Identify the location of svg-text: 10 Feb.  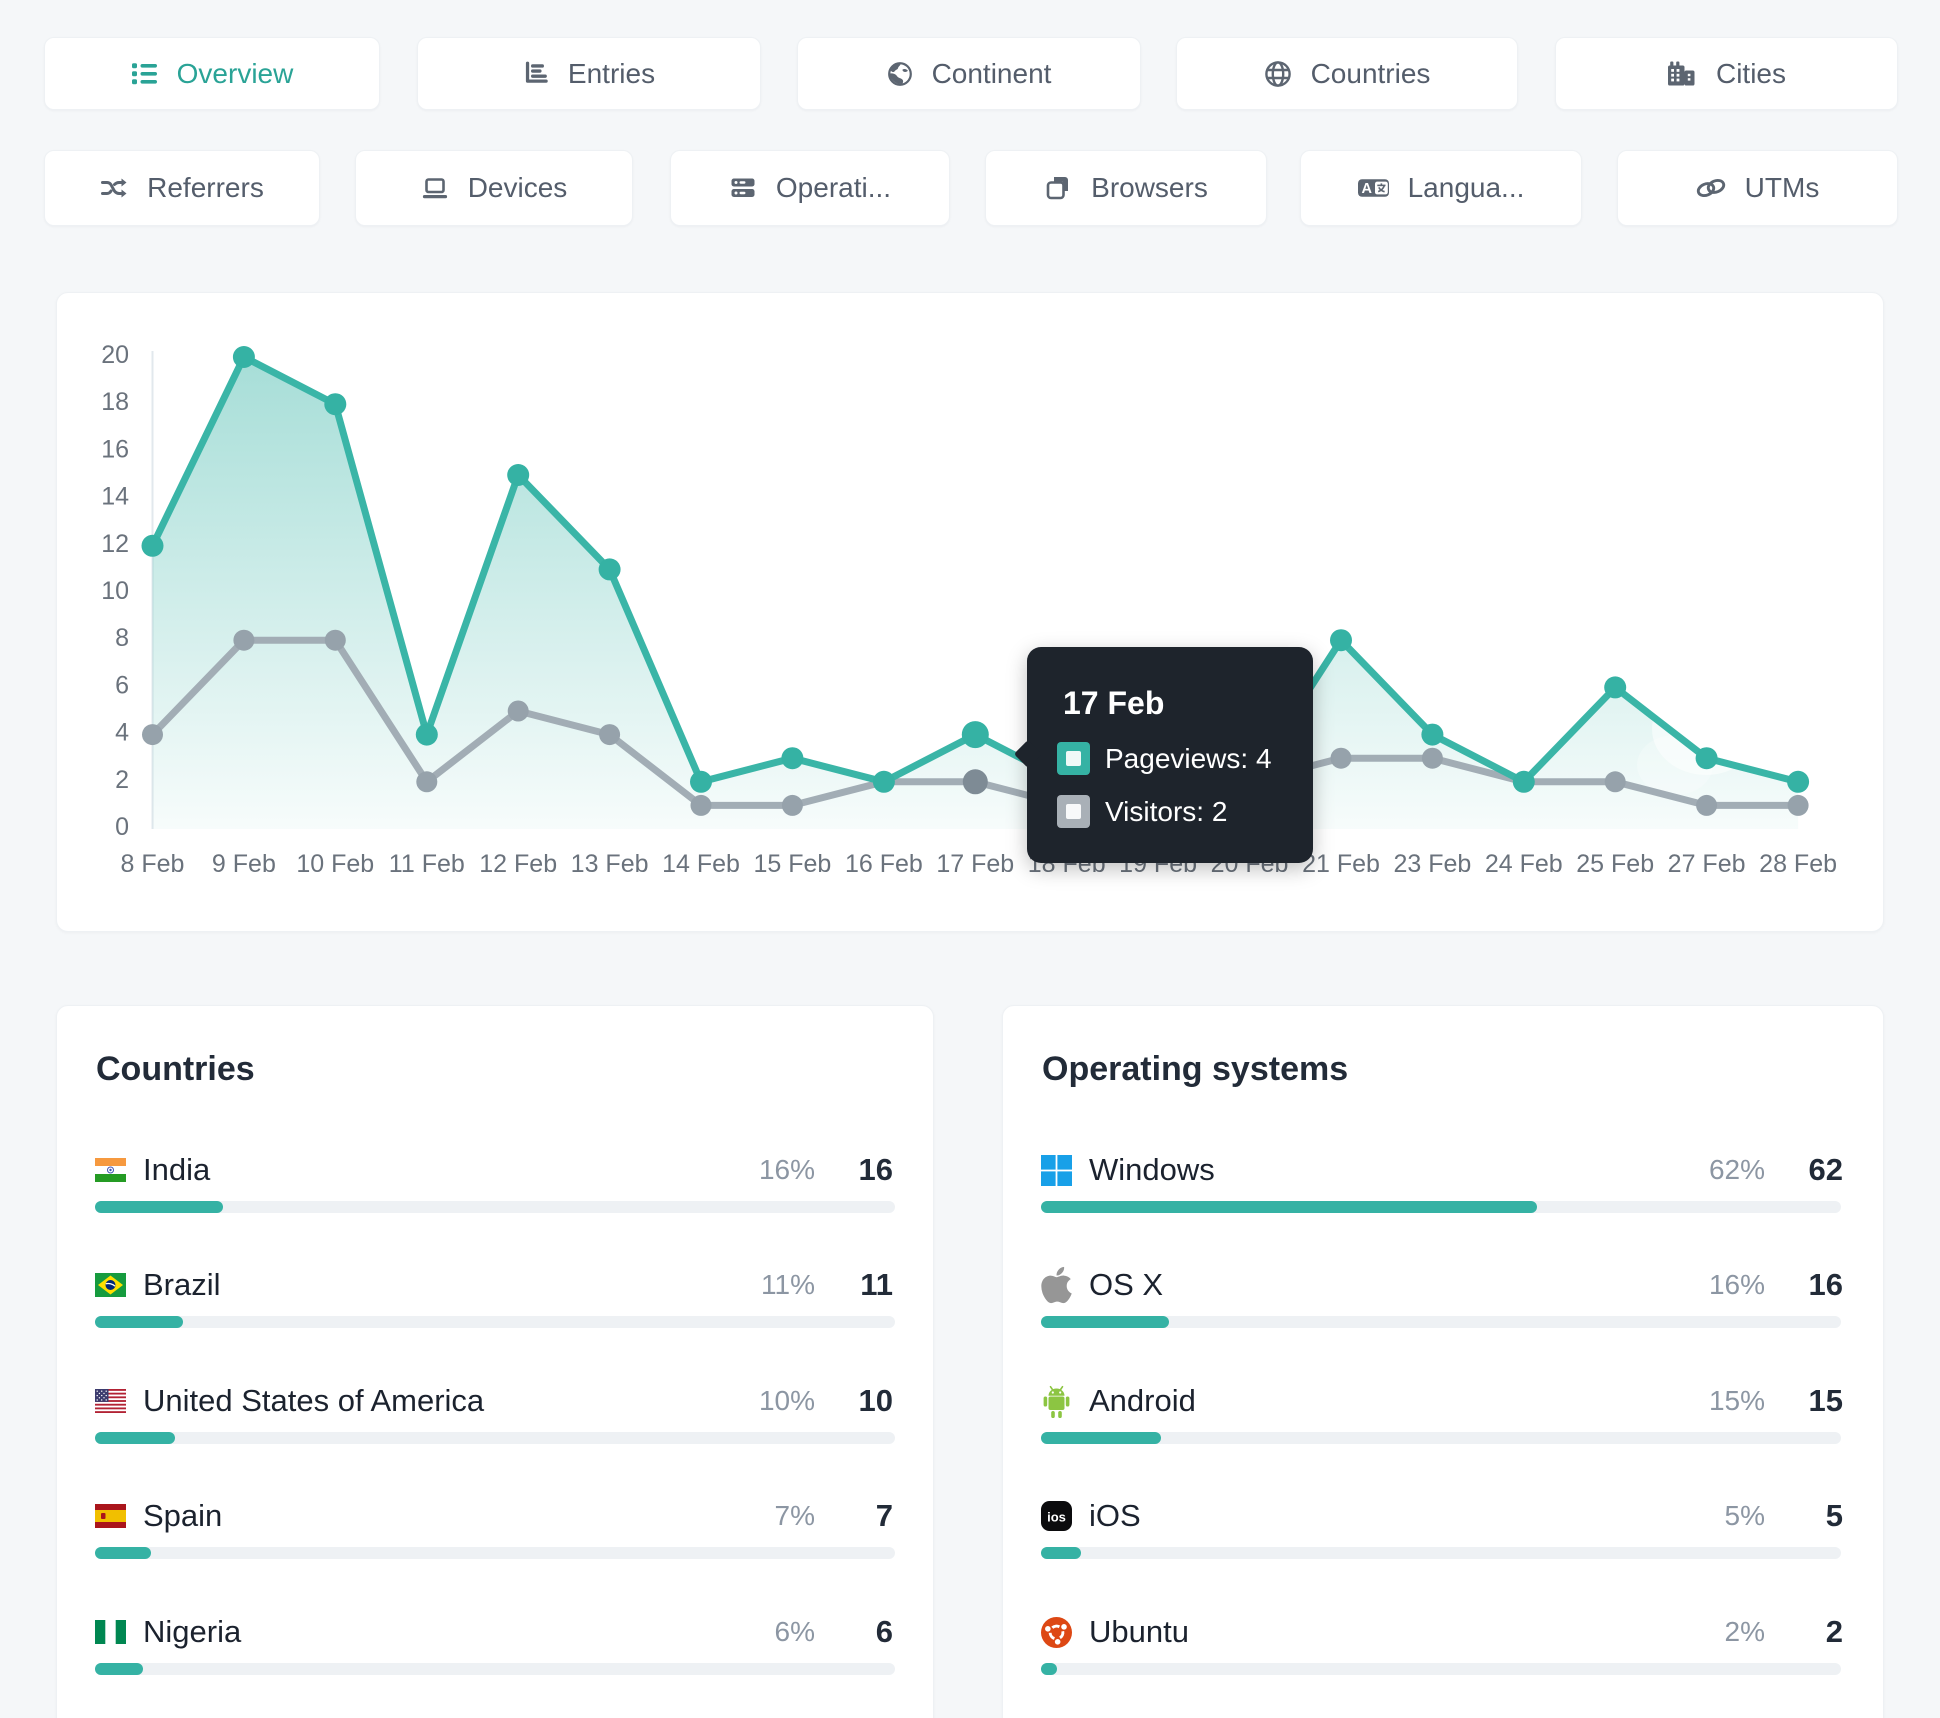
(335, 864).